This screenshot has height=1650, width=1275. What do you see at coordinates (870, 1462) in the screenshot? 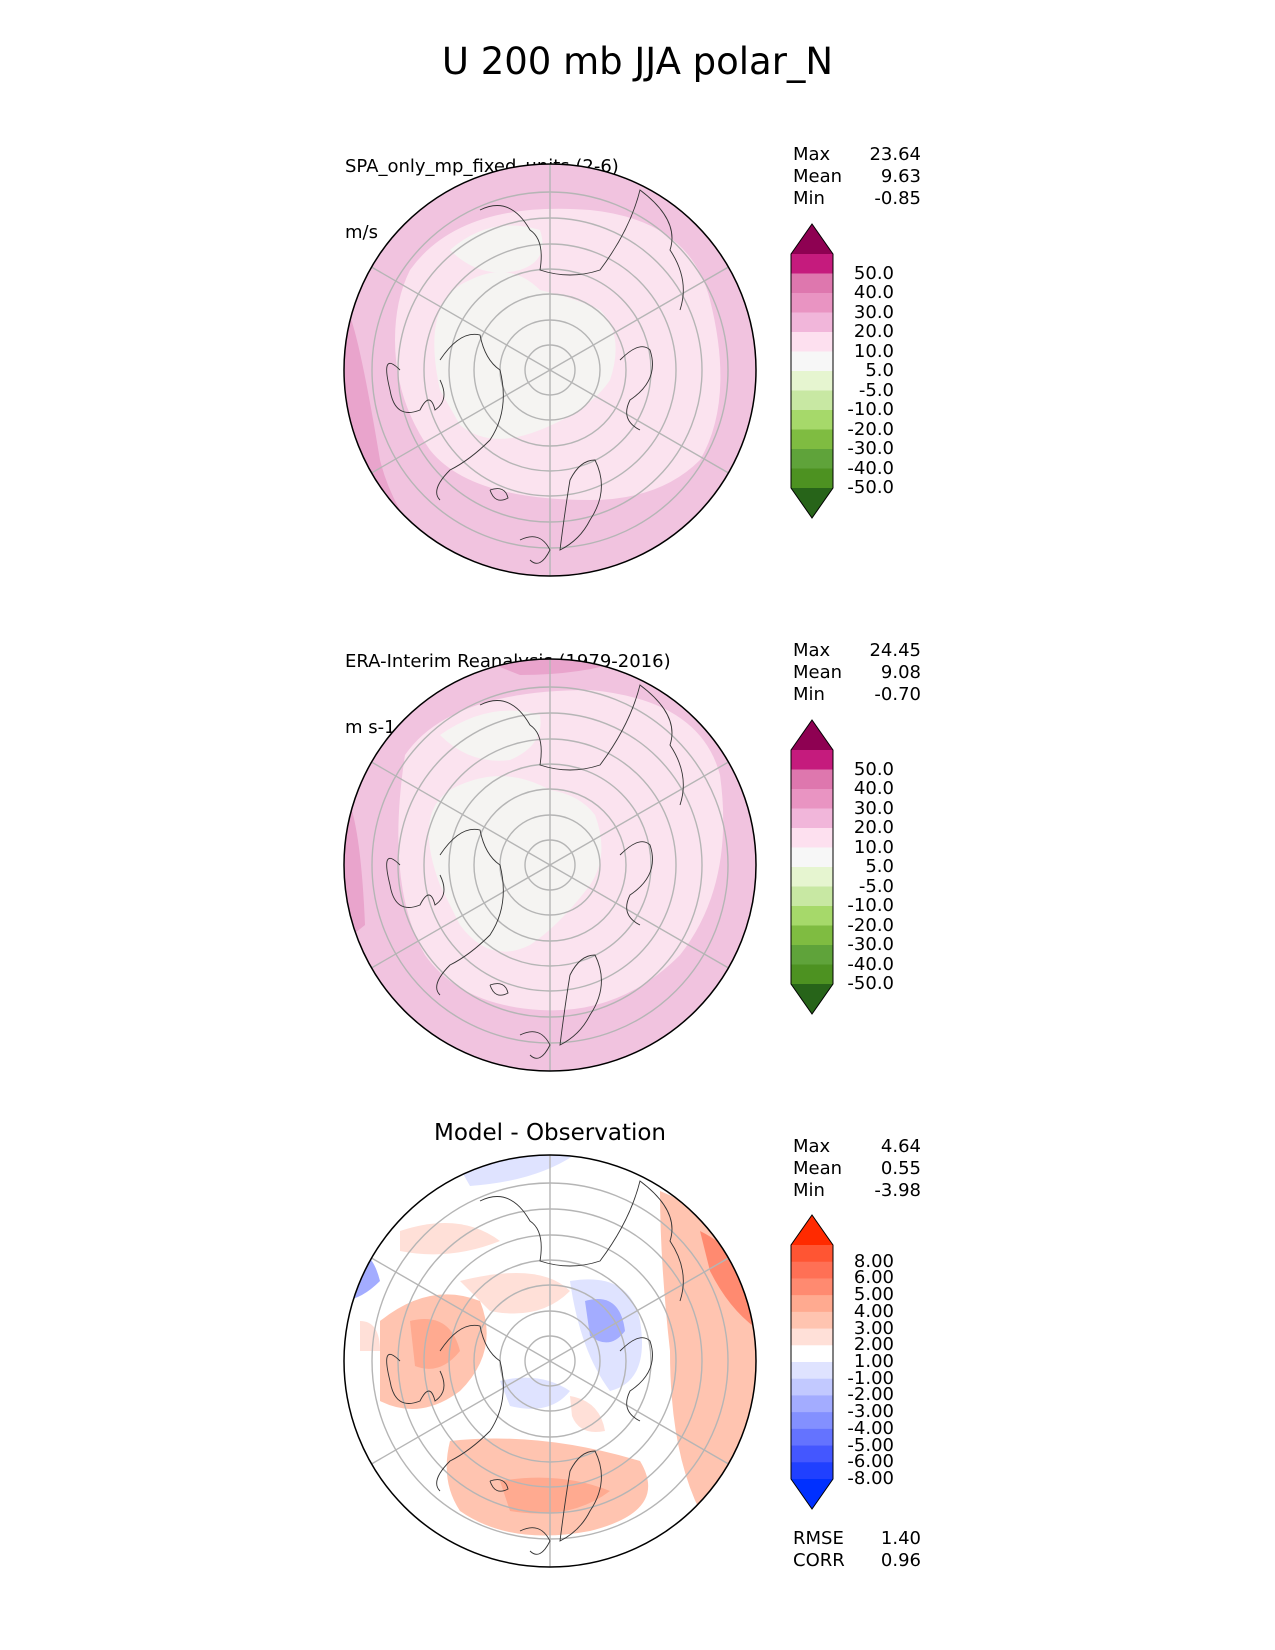
I see `colorbar-tick-label: -6.00` at bounding box center [870, 1462].